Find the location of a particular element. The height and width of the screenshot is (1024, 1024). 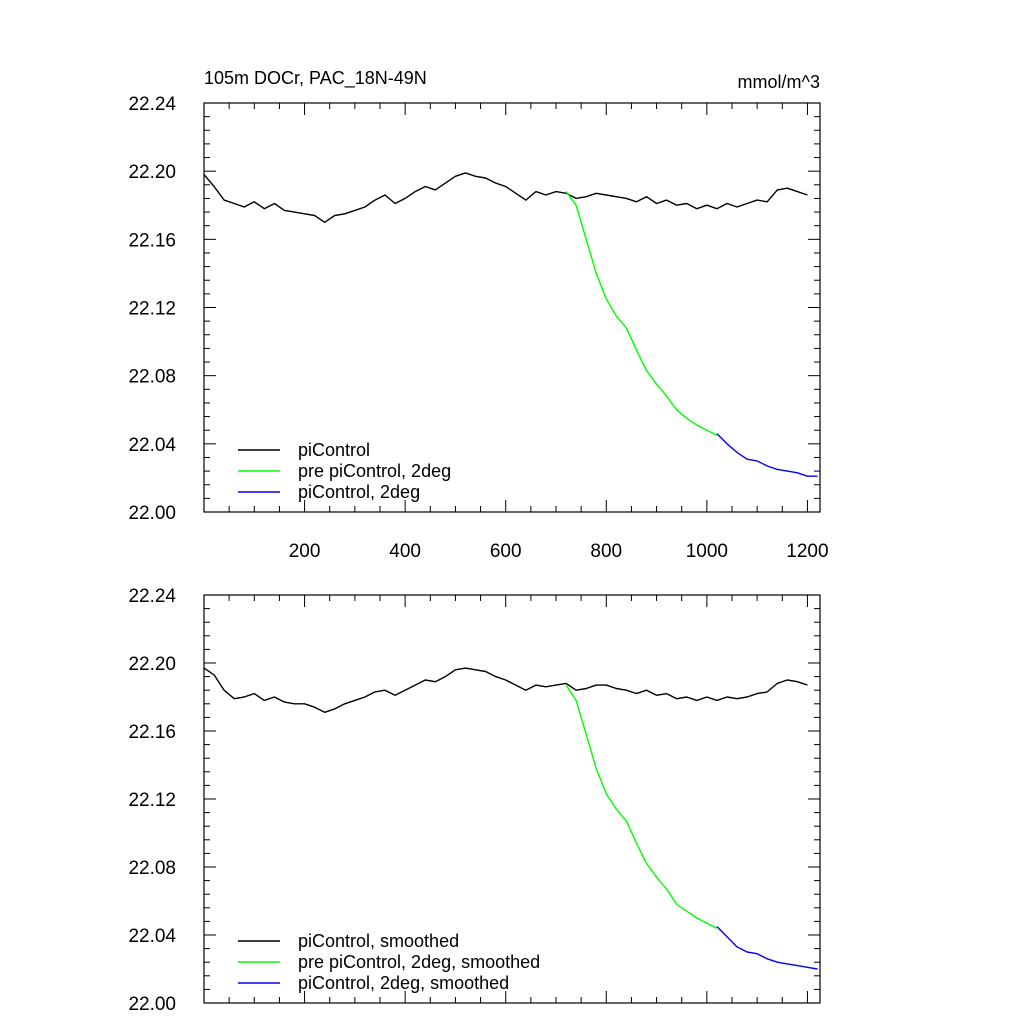

x-tick-label: 1000 is located at coordinates (707, 551).